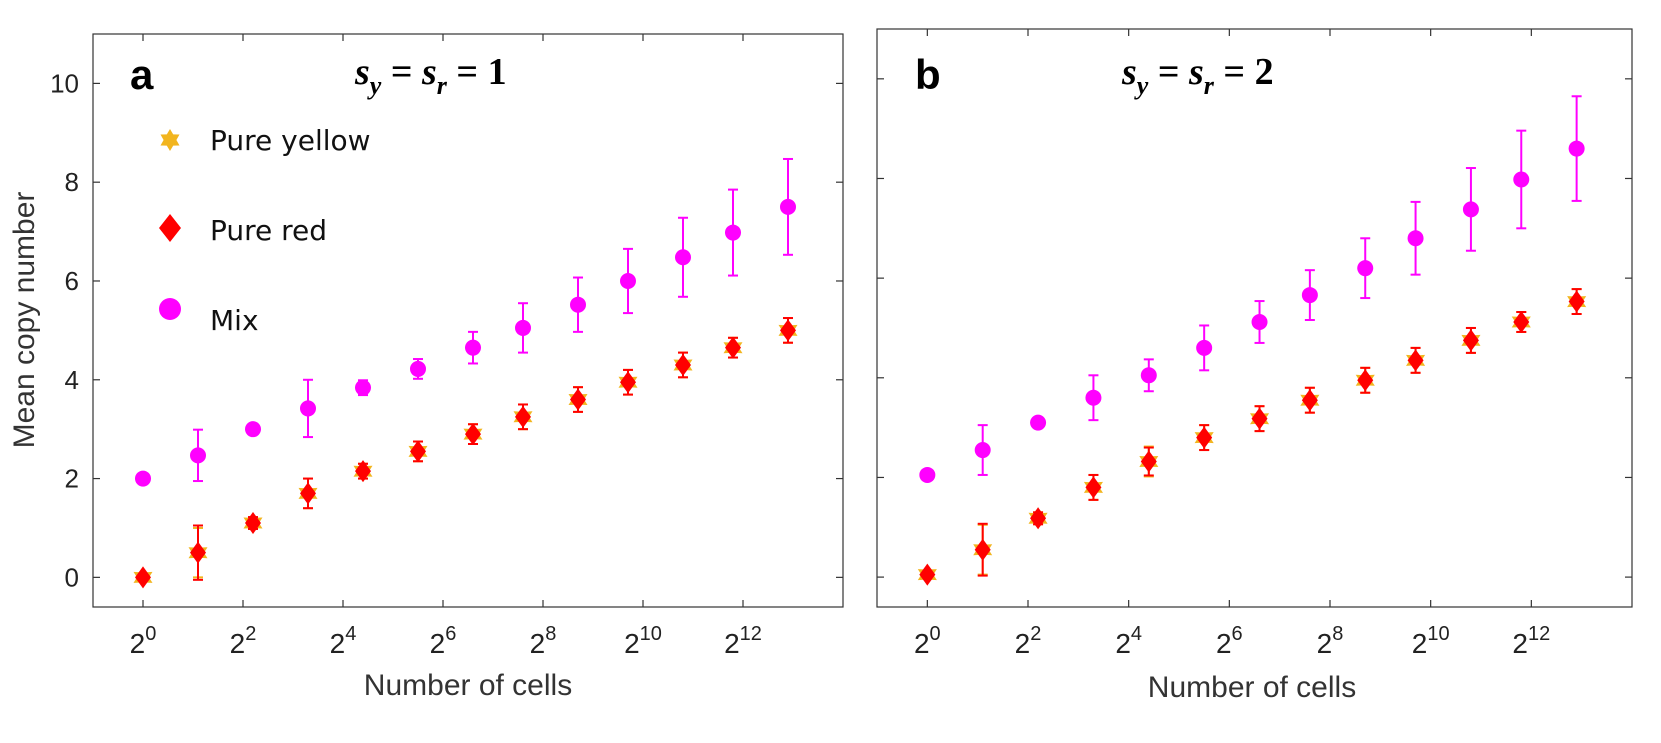  I want to click on panel-b-x-tick-label: 210, so click(1431, 641).